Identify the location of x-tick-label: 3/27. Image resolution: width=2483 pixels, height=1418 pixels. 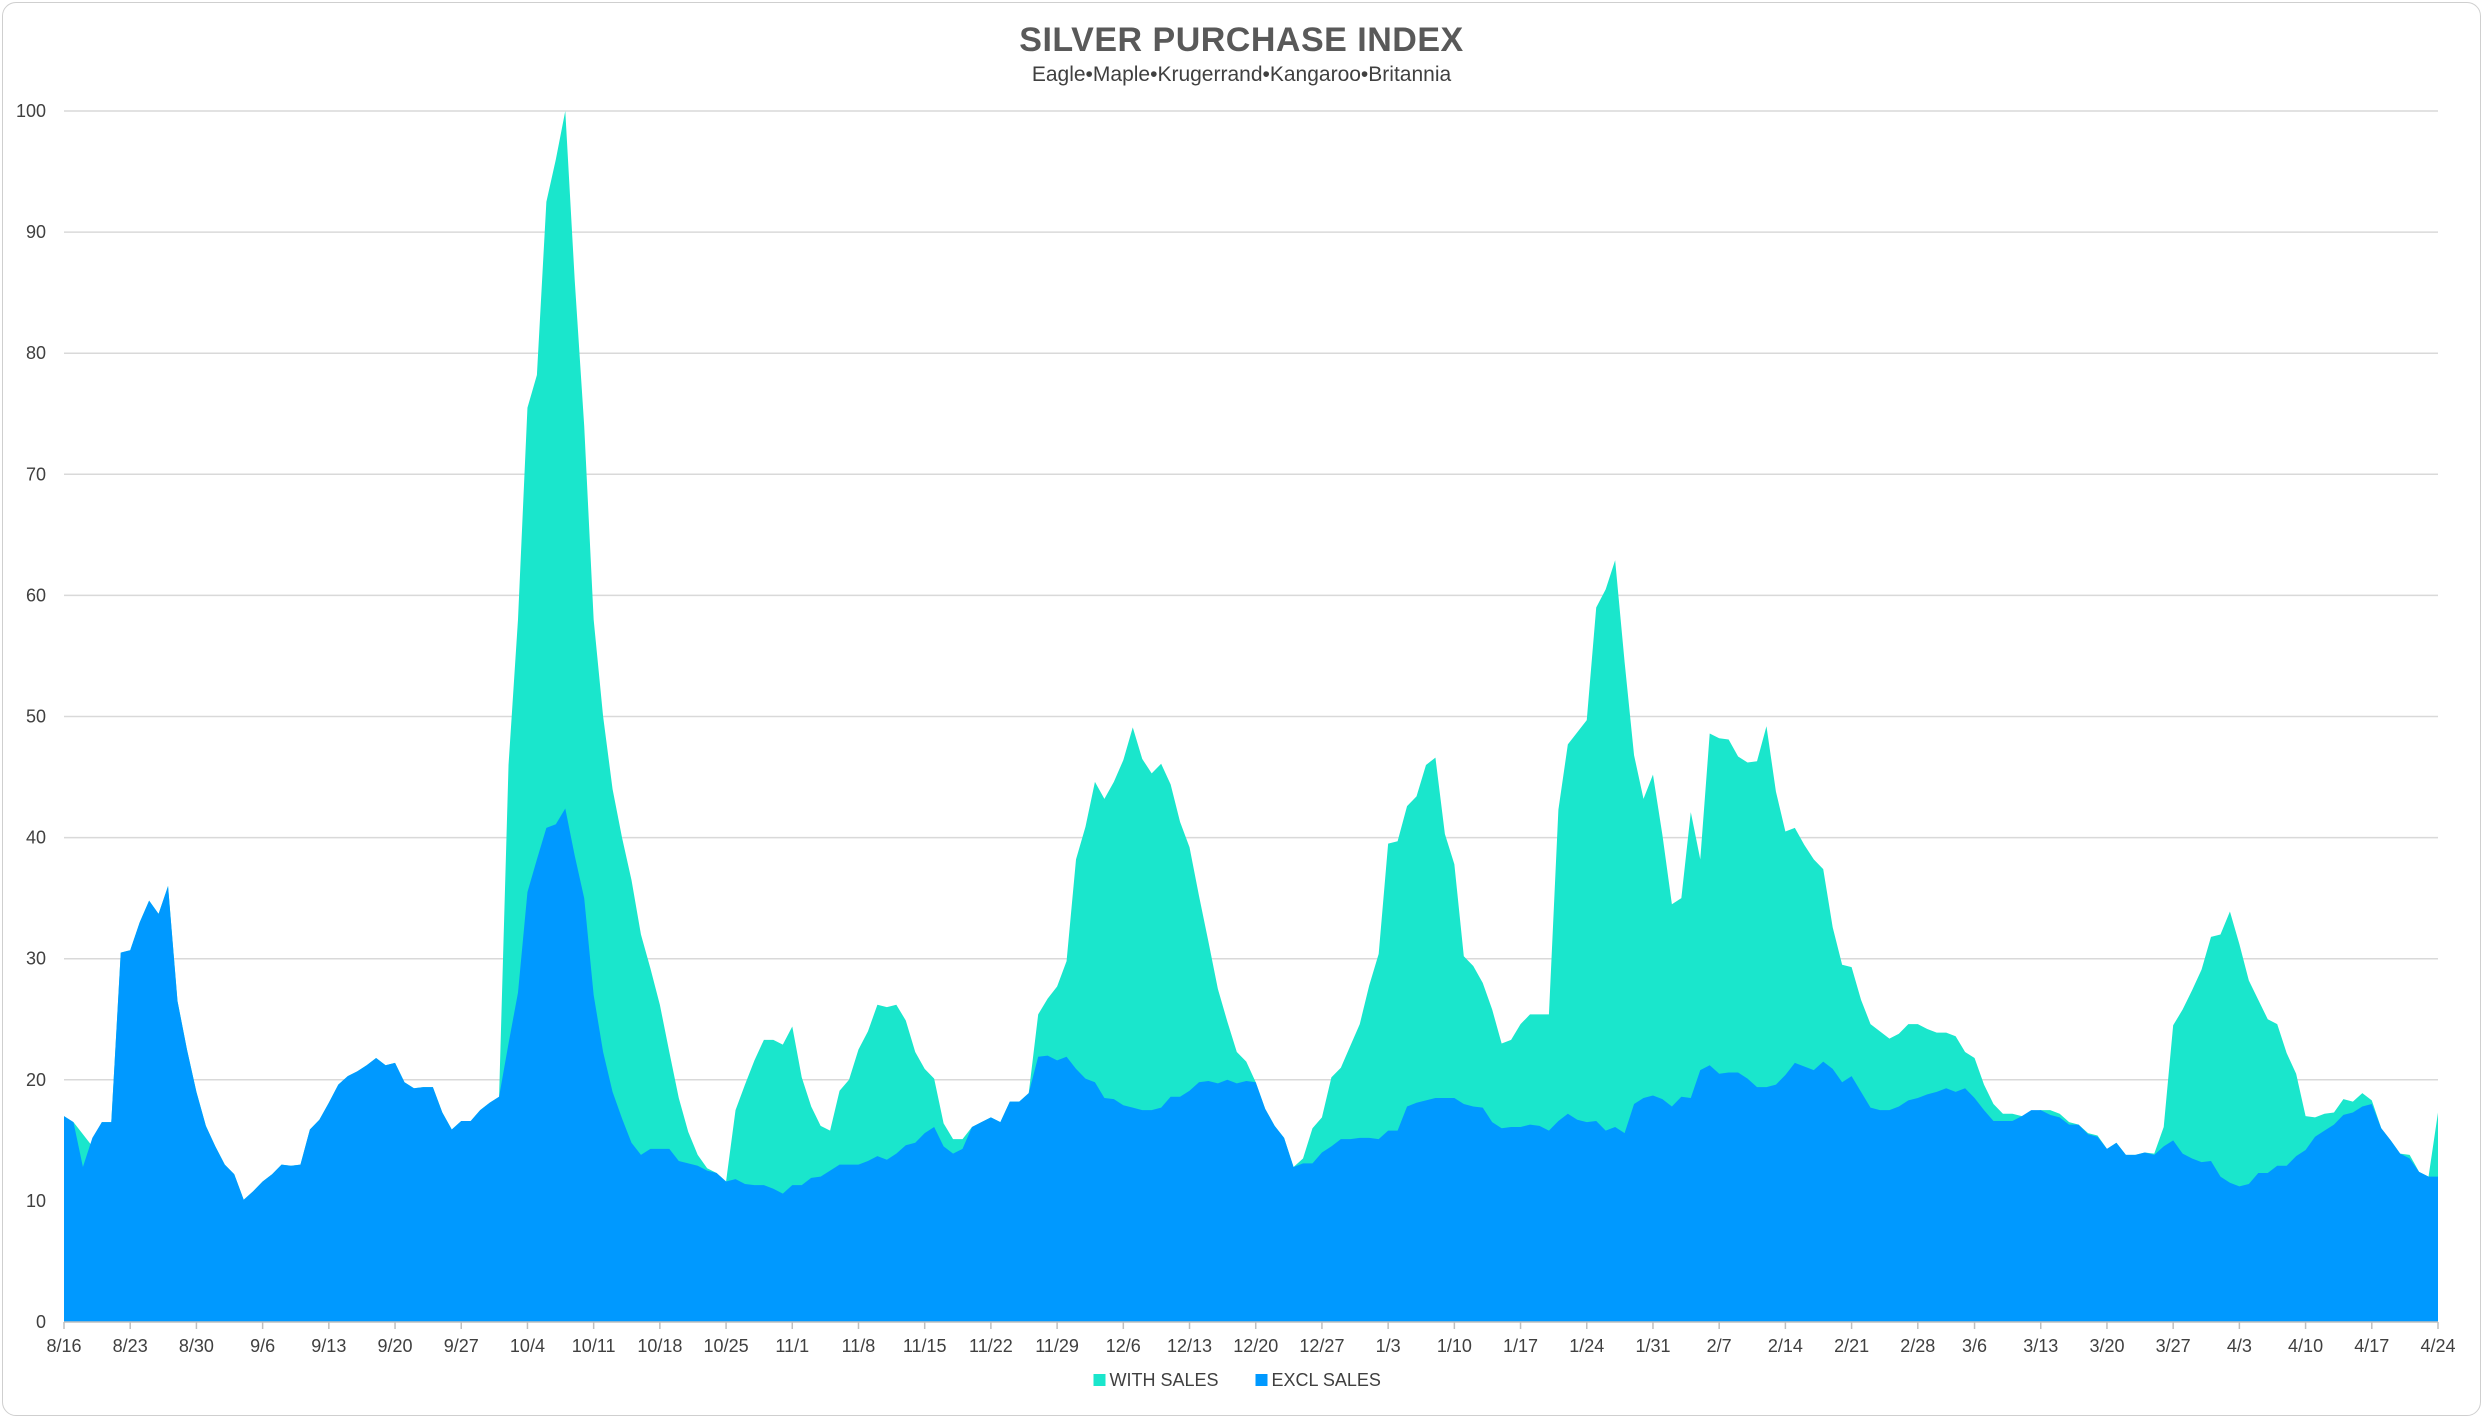
(2173, 1346).